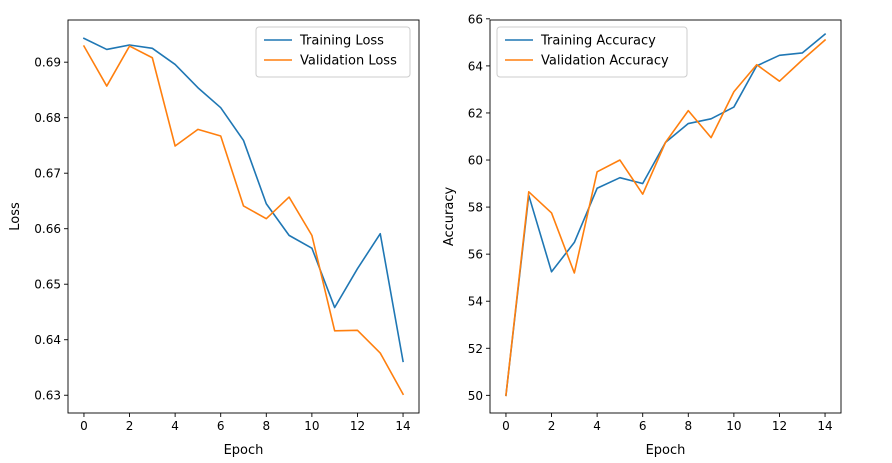  I want to click on legend-entry: Training Loss, so click(341, 41).